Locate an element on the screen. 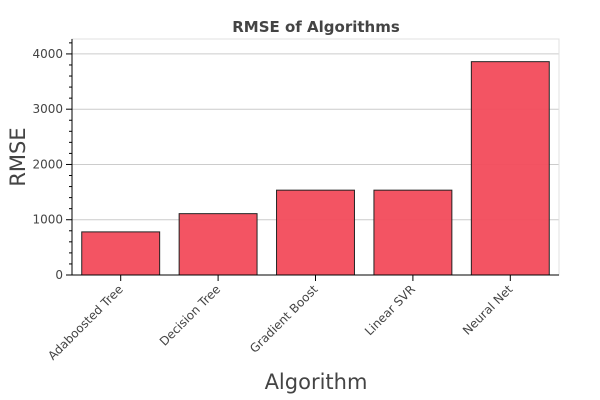  x-tick-label-1: Decision Tree is located at coordinates (190, 315).